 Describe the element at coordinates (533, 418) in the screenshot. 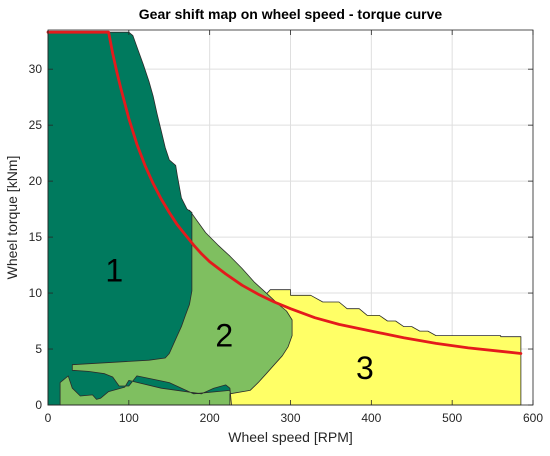

I see `x-tick-label: 600` at that location.